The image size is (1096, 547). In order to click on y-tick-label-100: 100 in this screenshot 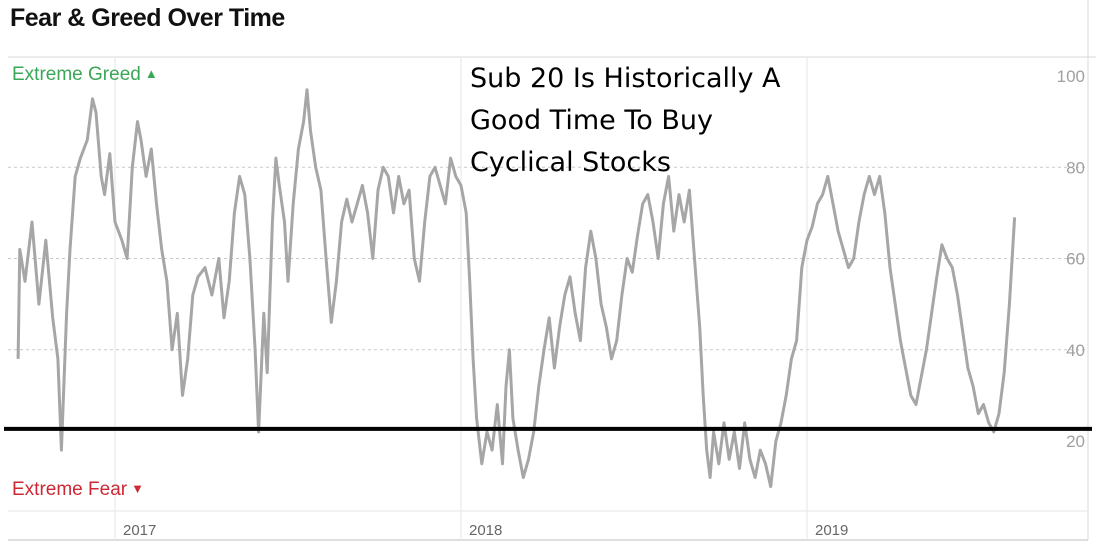, I will do `click(1071, 76)`.